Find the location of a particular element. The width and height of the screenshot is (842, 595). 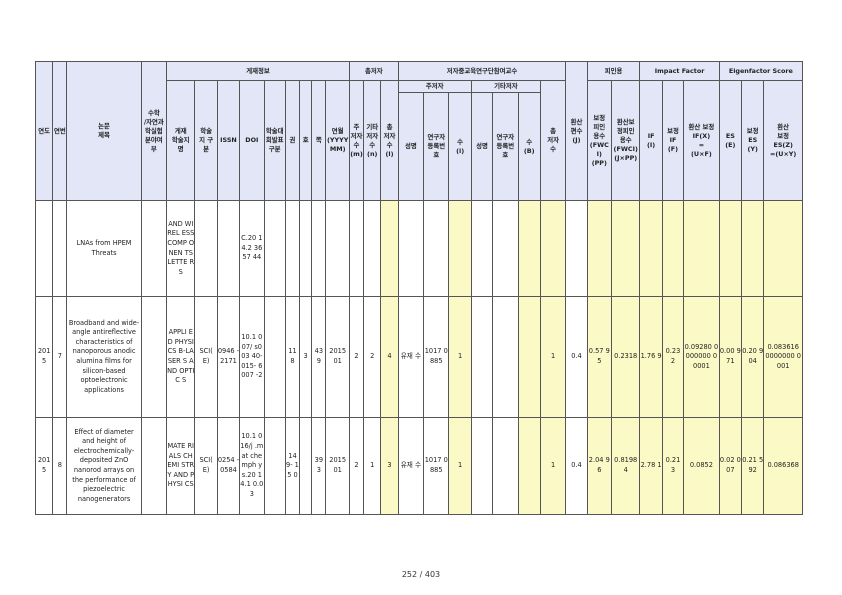

col-es-adjusted: 보정 ES (Y) is located at coordinates (753, 140).